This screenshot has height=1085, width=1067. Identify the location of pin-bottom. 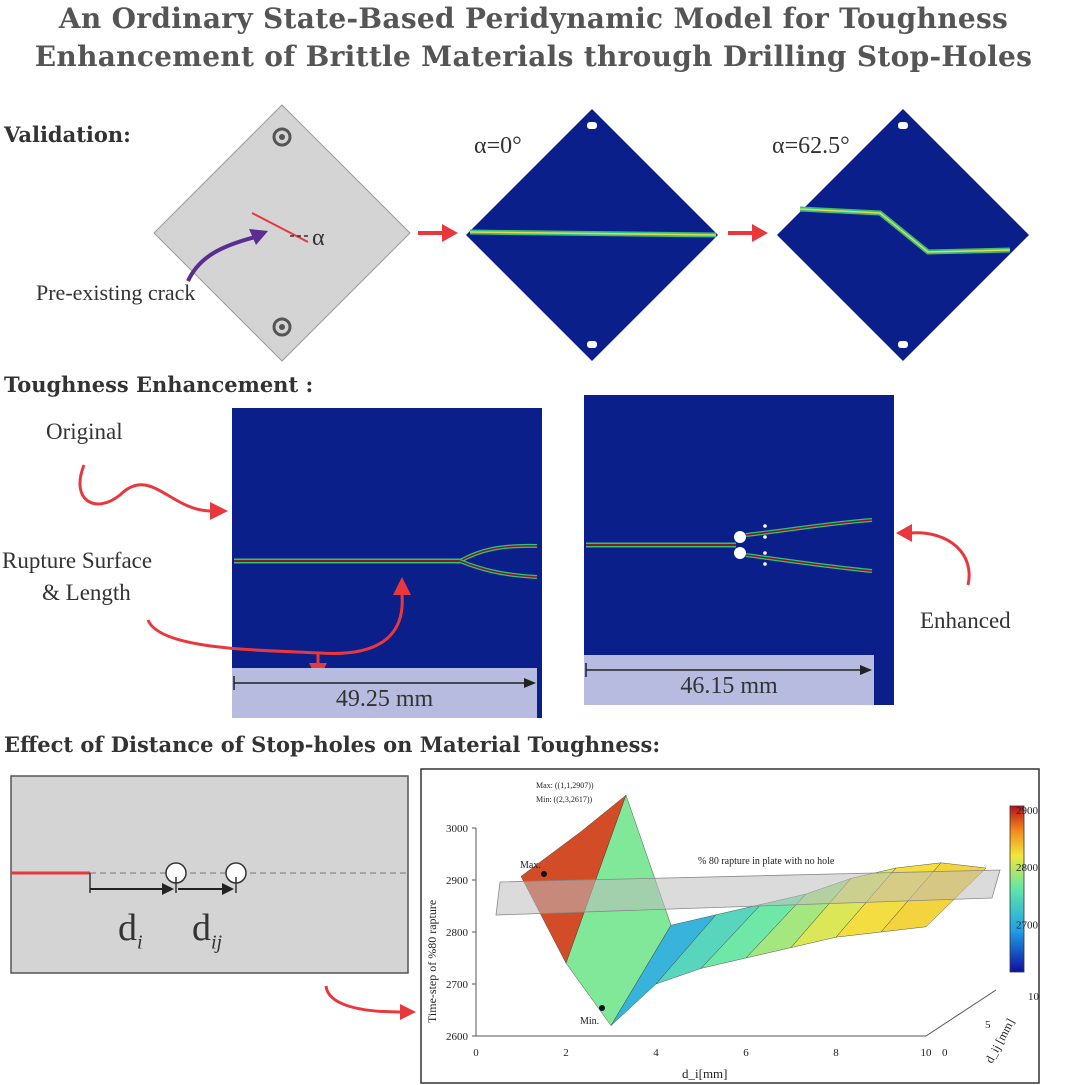
(282, 327).